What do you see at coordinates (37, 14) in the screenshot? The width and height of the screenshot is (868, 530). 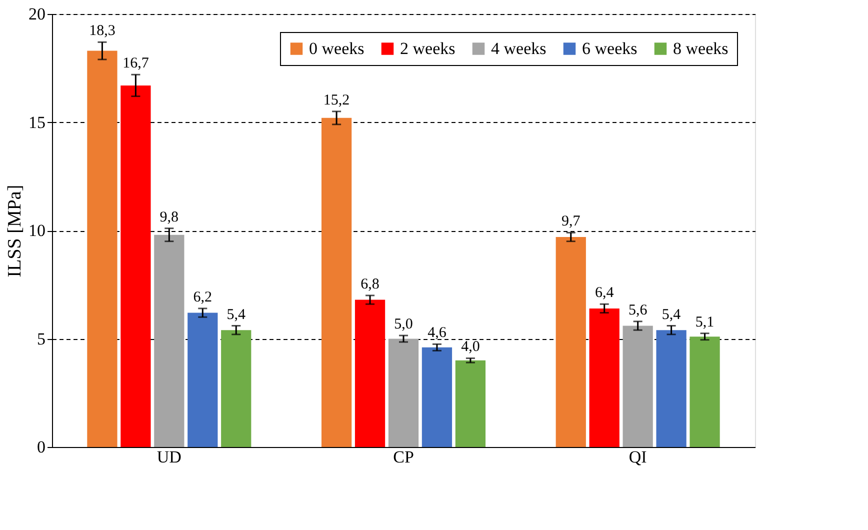 I see `y-tick-label: 20` at bounding box center [37, 14].